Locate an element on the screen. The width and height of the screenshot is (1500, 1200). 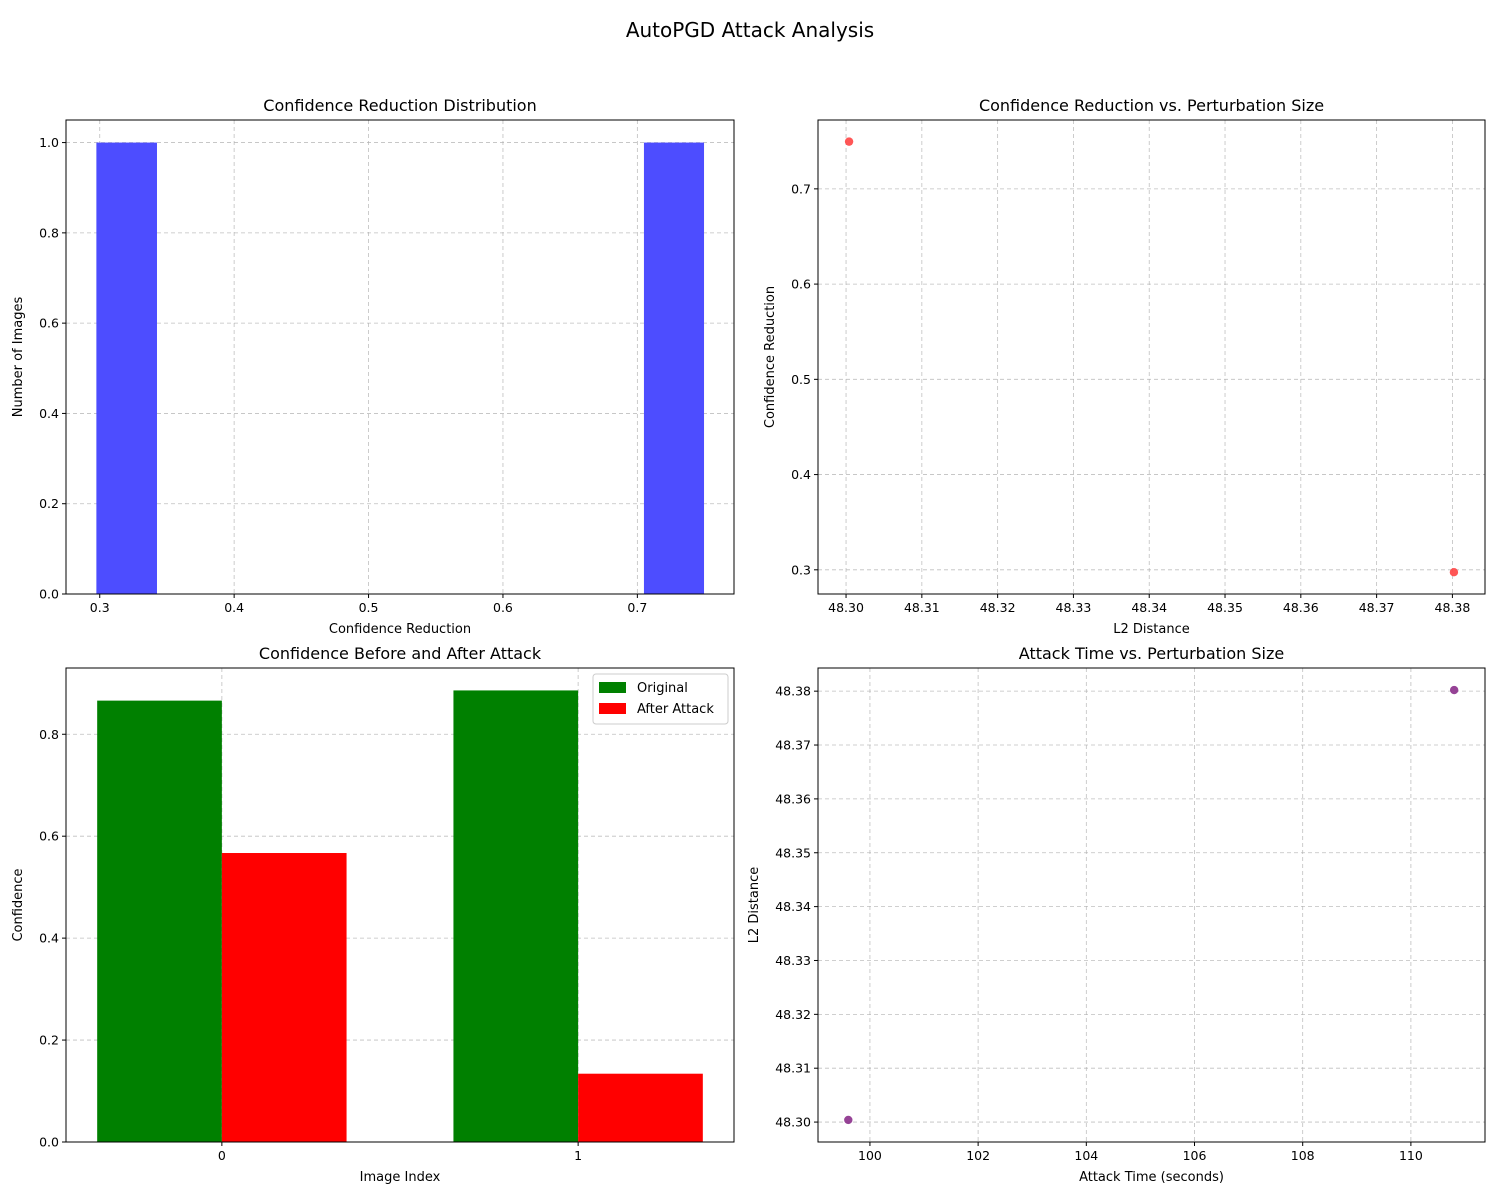
hist-y-axis-label: Number of Images is located at coordinates (18, 357).